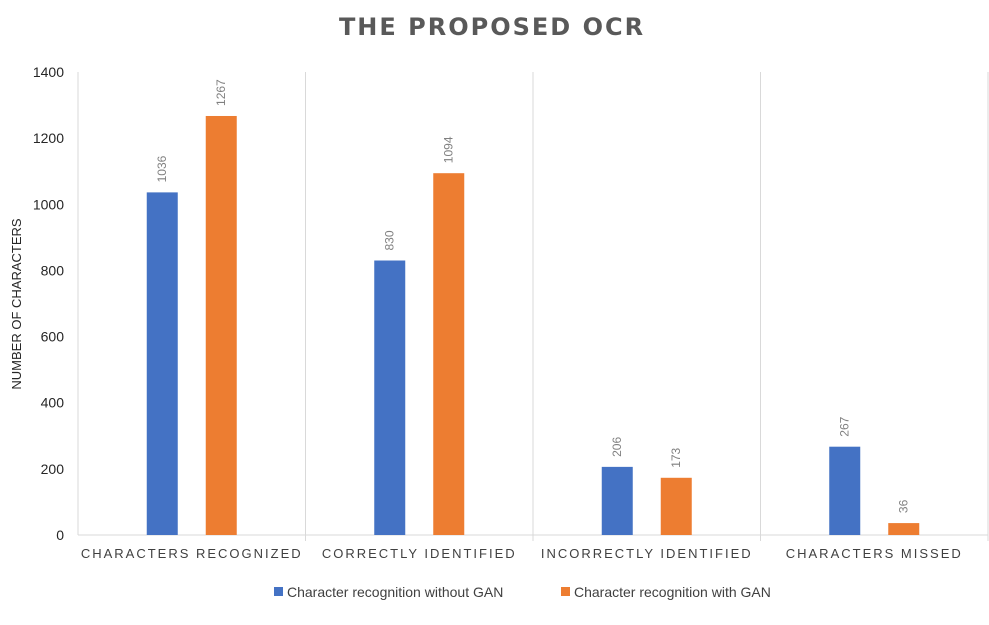  What do you see at coordinates (672, 592) in the screenshot?
I see `legend-label: Character recognition with GAN` at bounding box center [672, 592].